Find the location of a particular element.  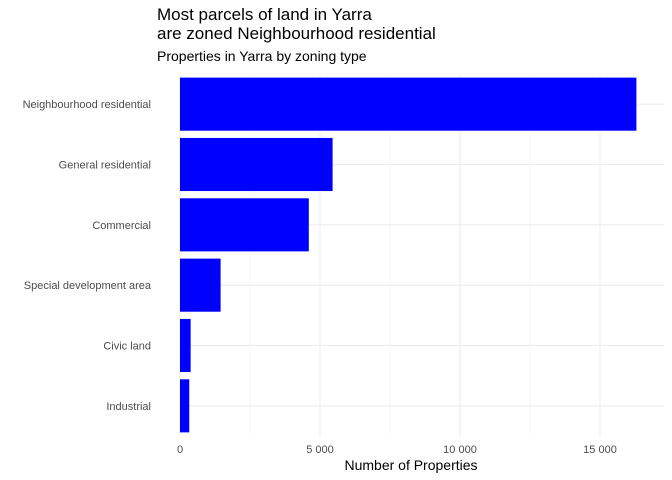

x-tick-label: 15 000 is located at coordinates (600, 450).